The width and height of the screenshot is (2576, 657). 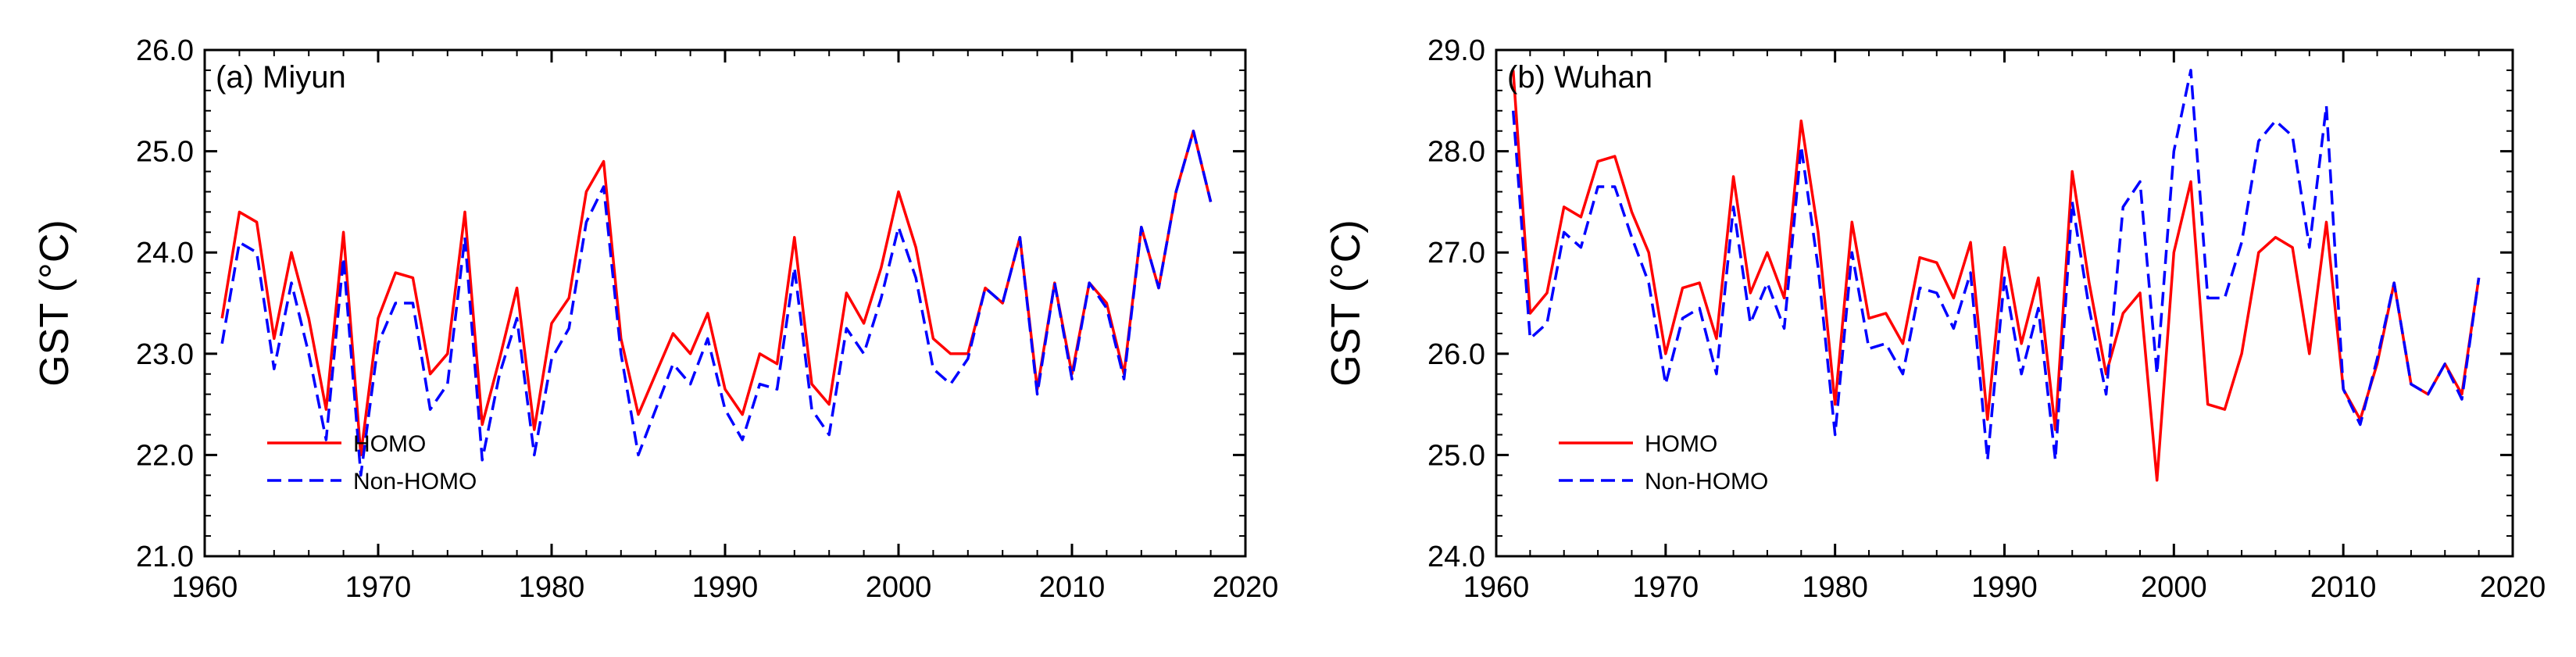 I want to click on y-tick-label: 27.0, so click(x=1456, y=253).